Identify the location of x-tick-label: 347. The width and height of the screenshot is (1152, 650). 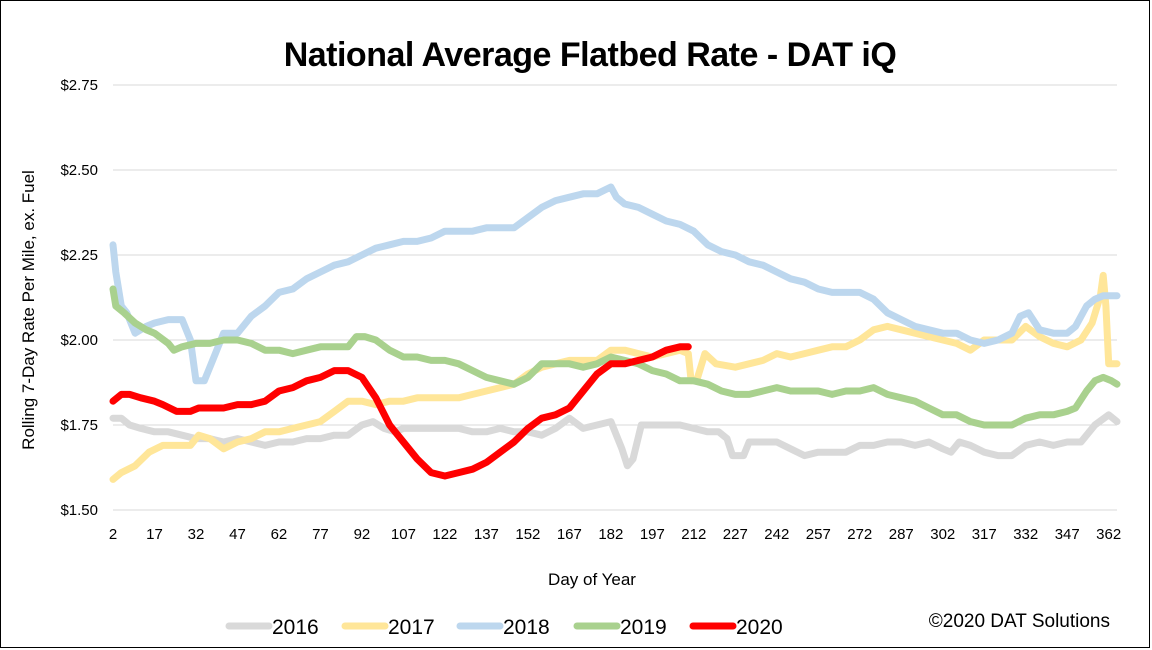
(1067, 534).